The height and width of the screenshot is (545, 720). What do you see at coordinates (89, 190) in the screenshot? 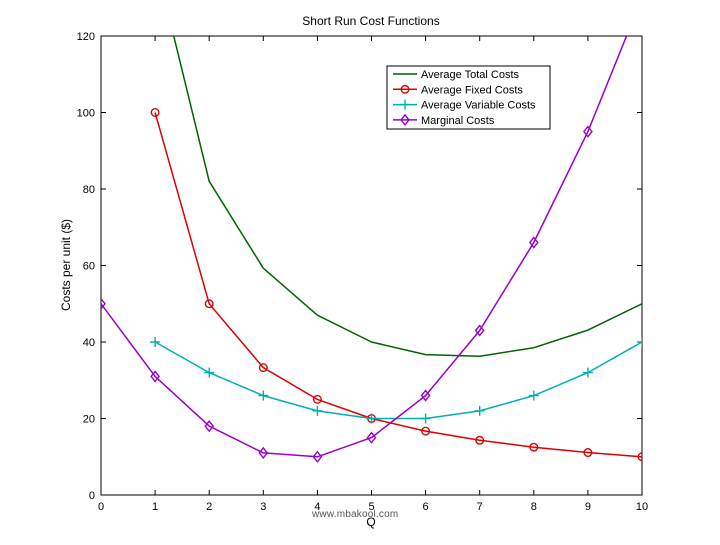
I see `y-tick-label: 80` at bounding box center [89, 190].